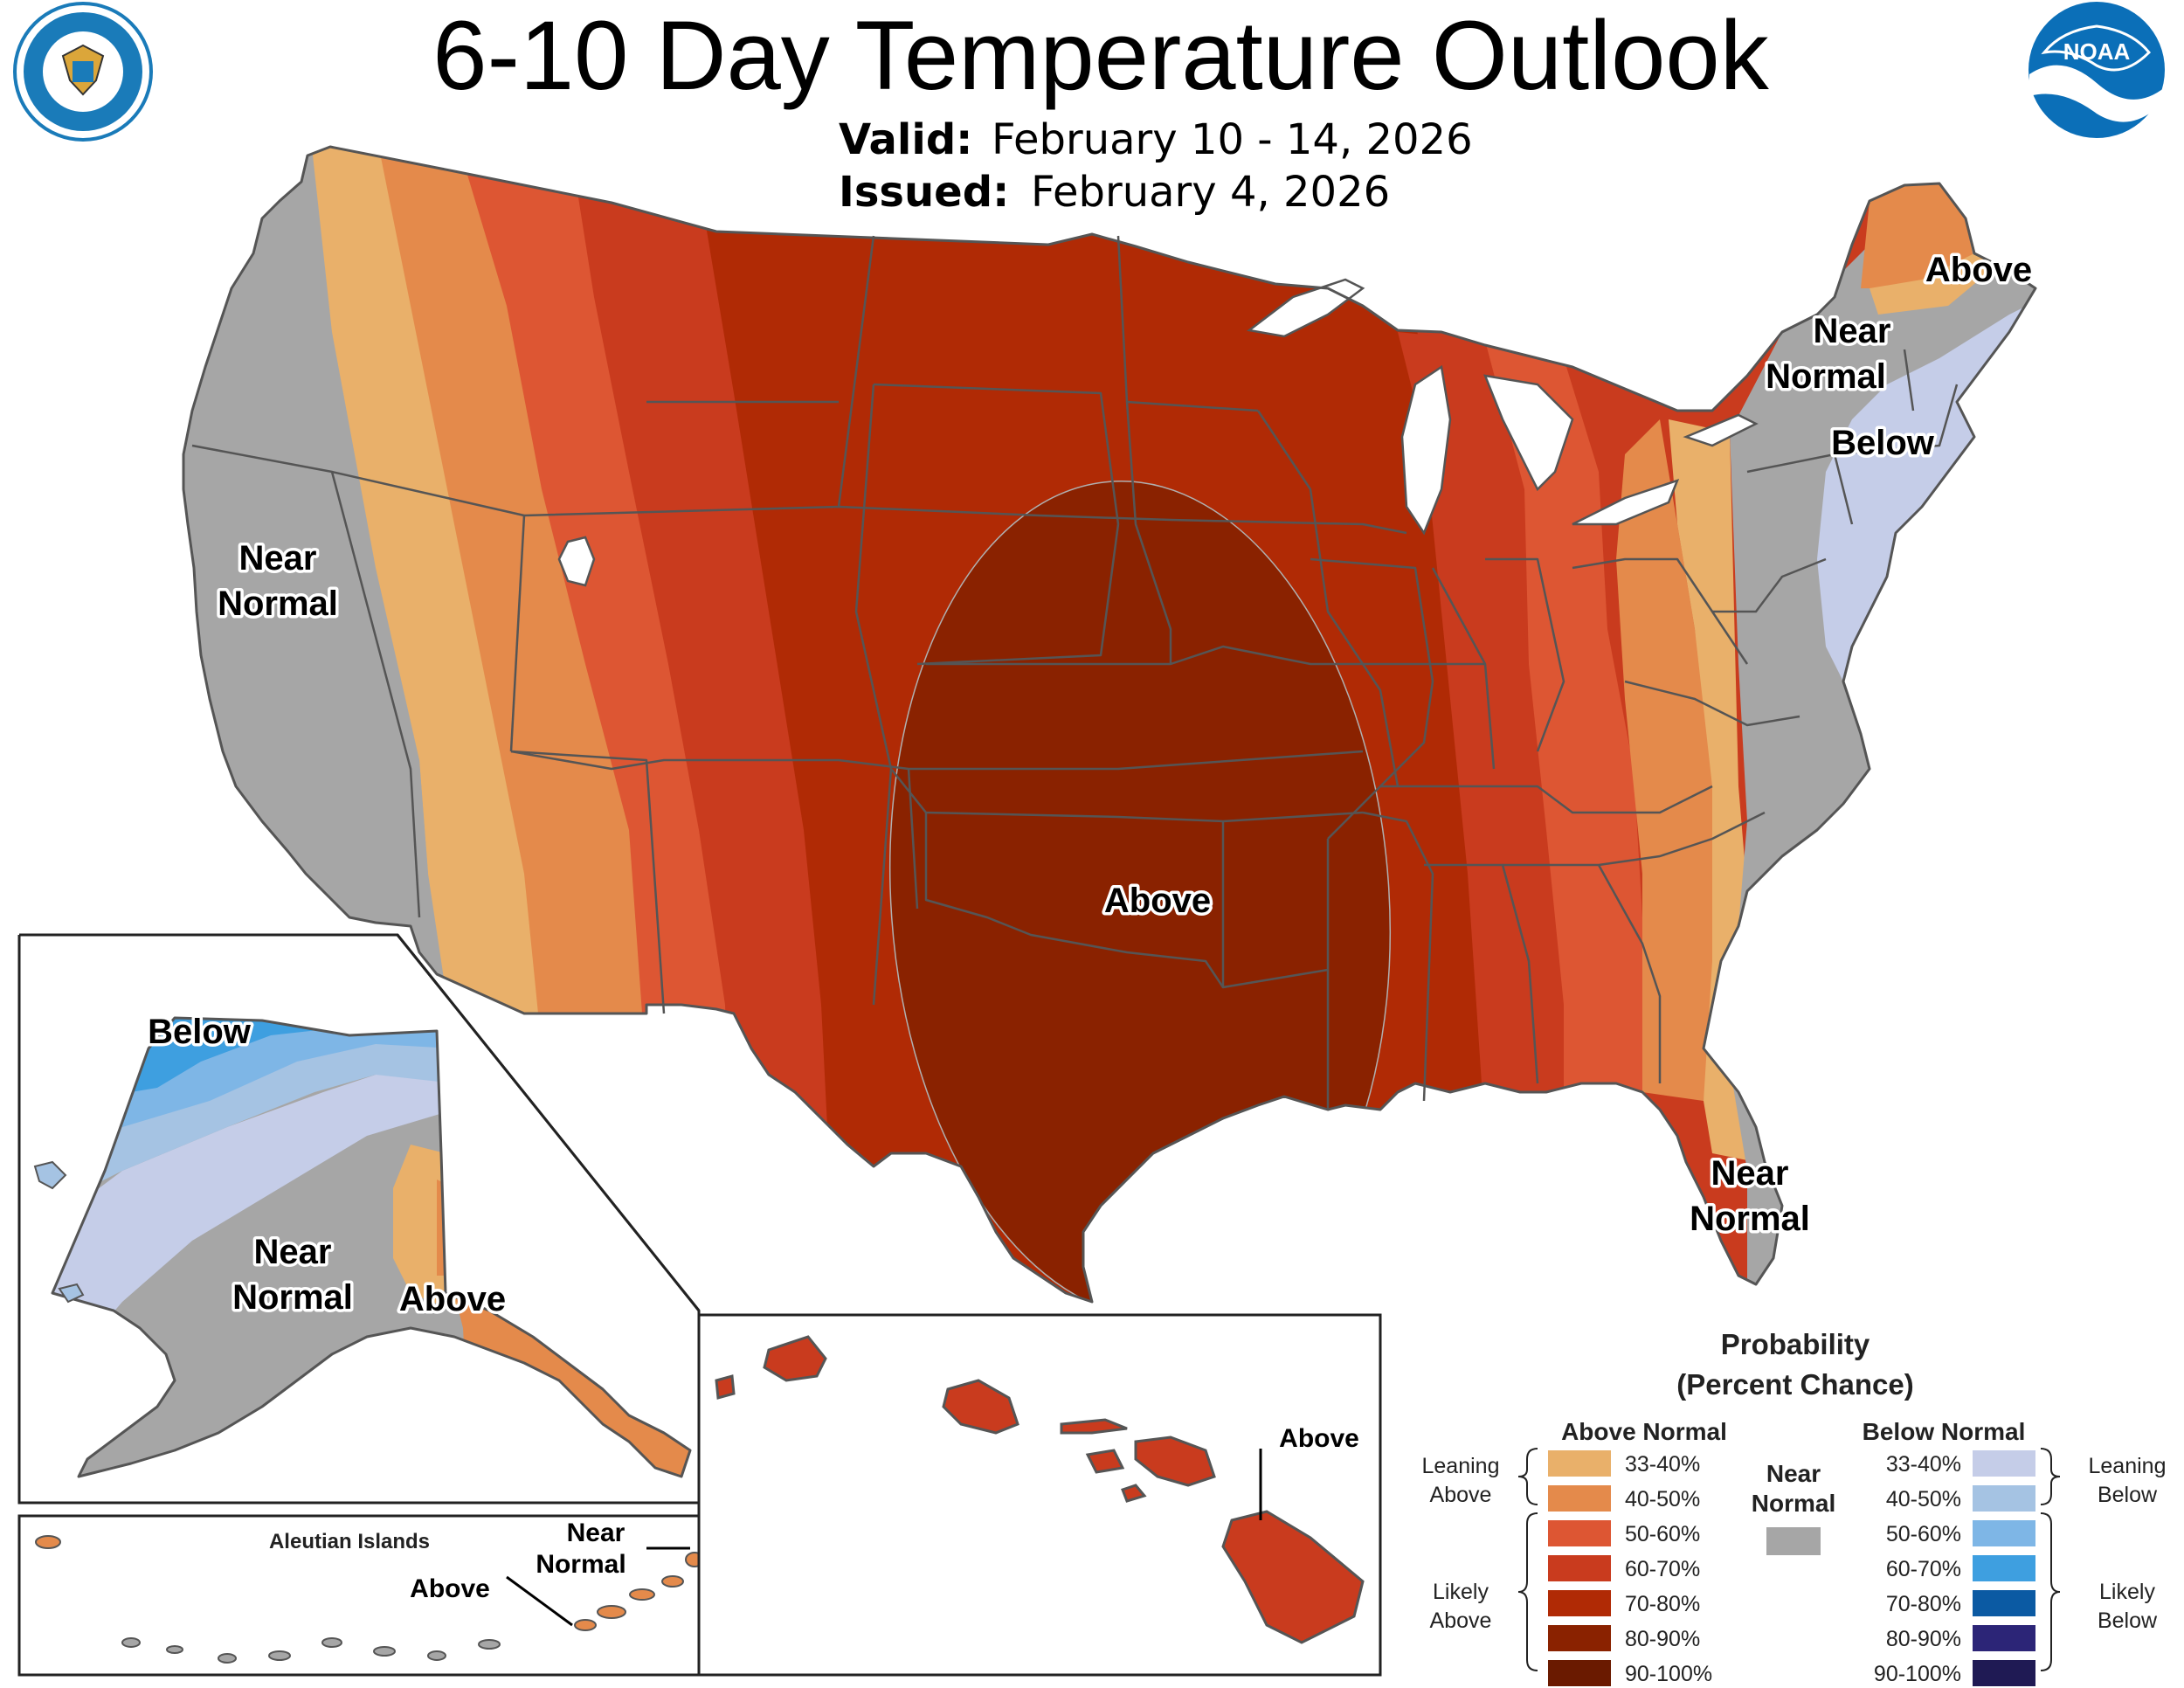 The height and width of the screenshot is (1688, 2184). What do you see at coordinates (1461, 1592) in the screenshot?
I see `legend-likely-above-1: Likely` at bounding box center [1461, 1592].